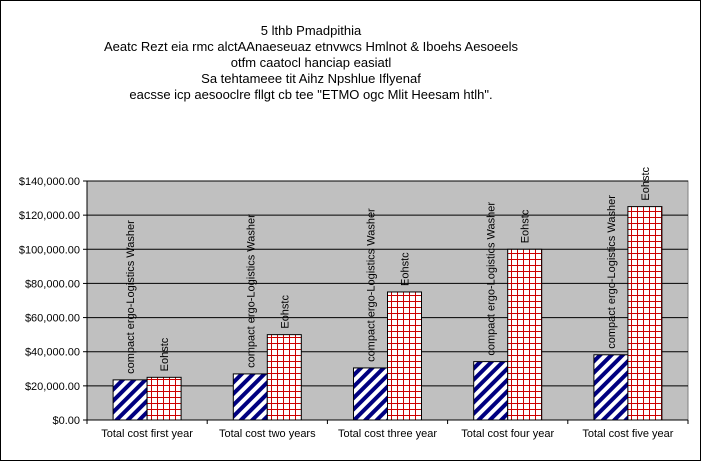 The height and width of the screenshot is (461, 701). What do you see at coordinates (387, 434) in the screenshot?
I see `x-tick-label: Total cost three year` at bounding box center [387, 434].